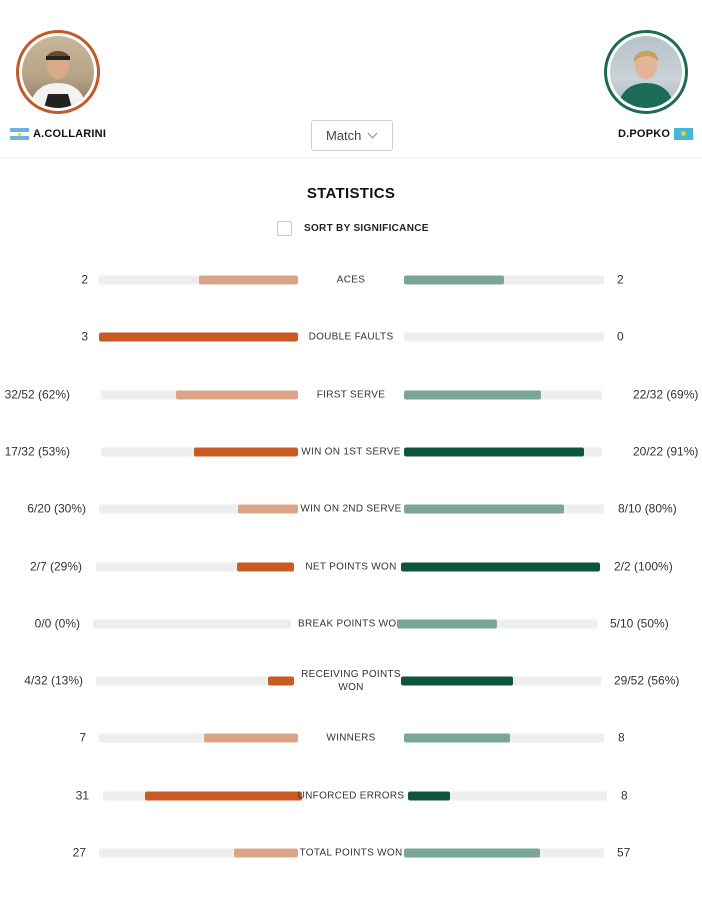 Image resolution: width=702 pixels, height=900 pixels. I want to click on kazakhstan-flag-icon, so click(684, 134).